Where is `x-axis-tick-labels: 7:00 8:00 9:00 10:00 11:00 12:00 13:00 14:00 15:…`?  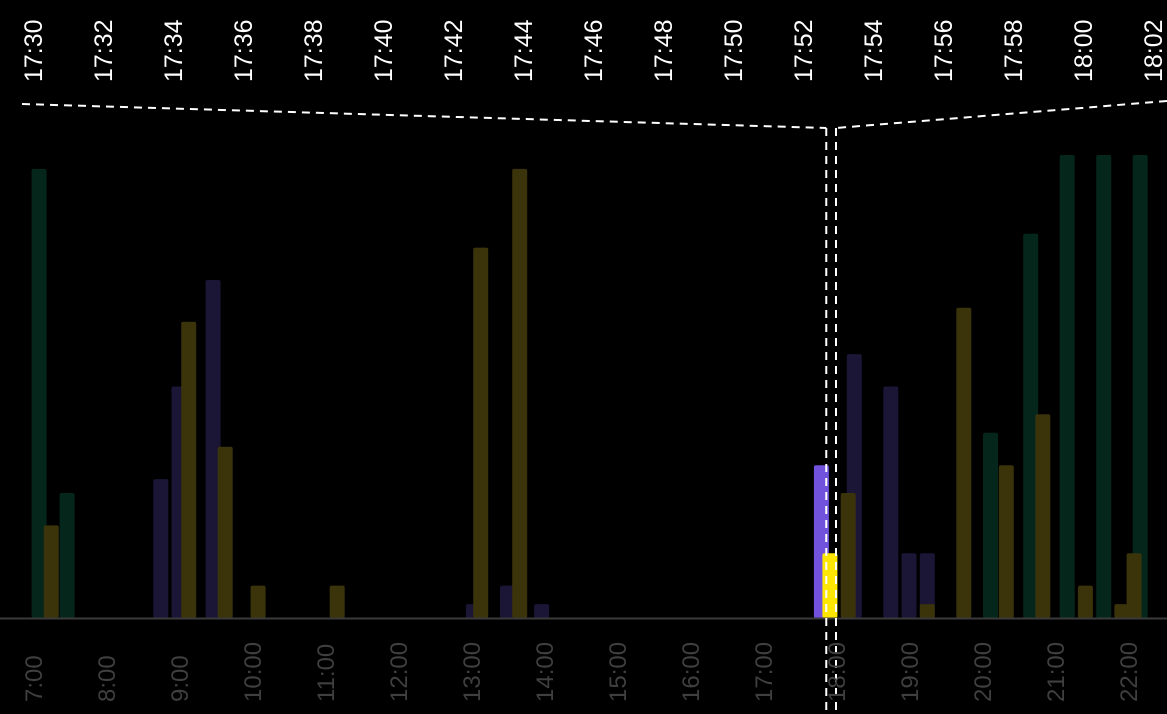 x-axis-tick-labels: 7:00 8:00 9:00 10:00 11:00 12:00 13:00 14:00 15:… is located at coordinates (582, 672).